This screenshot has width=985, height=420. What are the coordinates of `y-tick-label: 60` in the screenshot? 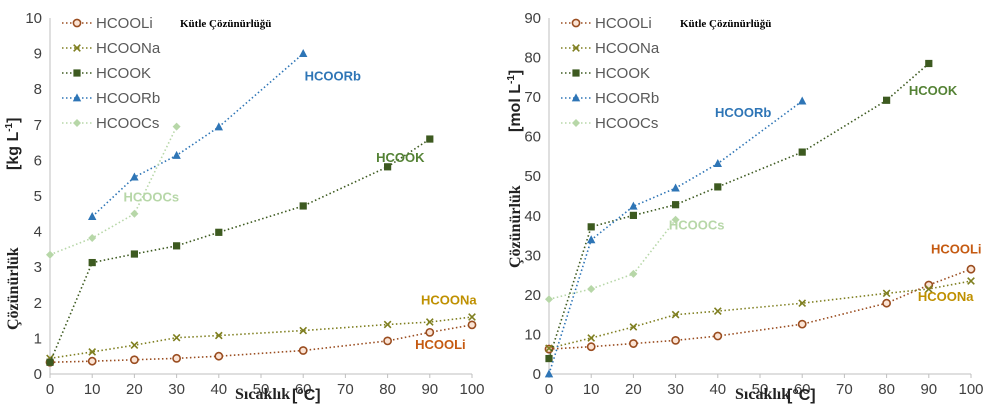 It's located at (532, 137).